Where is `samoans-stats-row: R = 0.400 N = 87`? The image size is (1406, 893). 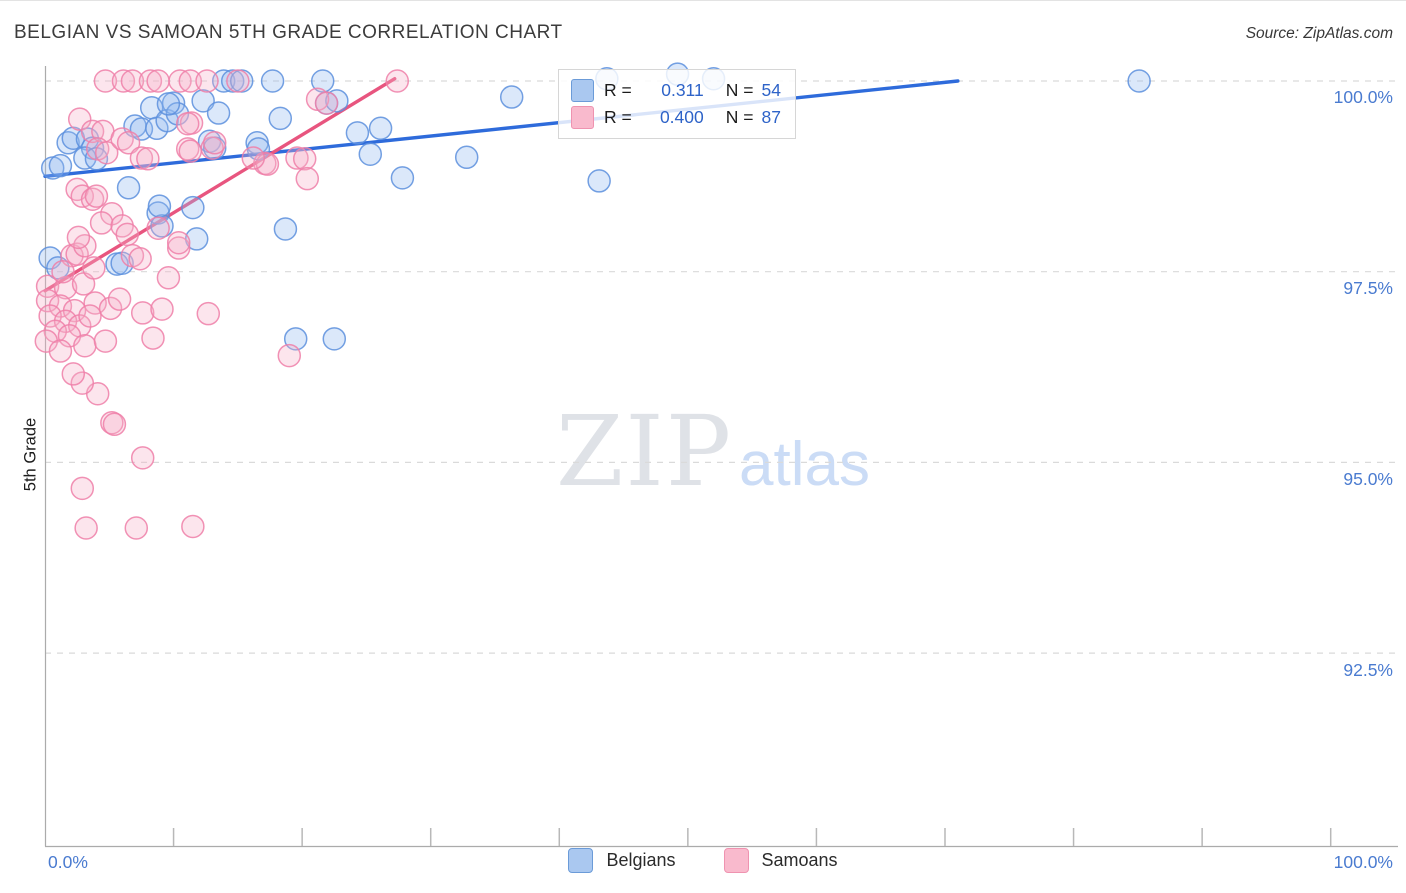
samoans-stats-row: R = 0.400 N = 87 is located at coordinates (676, 117).